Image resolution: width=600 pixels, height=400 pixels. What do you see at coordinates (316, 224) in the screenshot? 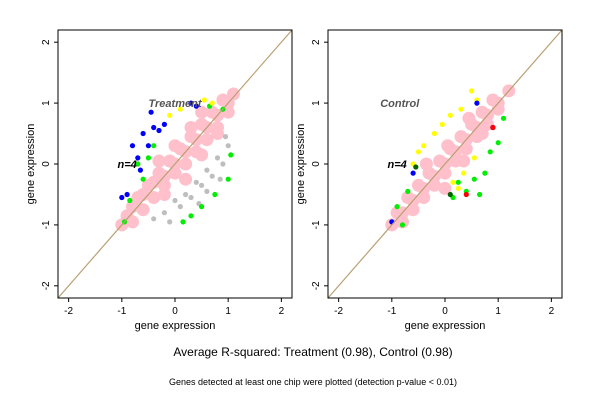
I see `control-y-tick-label--1: -1` at bounding box center [316, 224].